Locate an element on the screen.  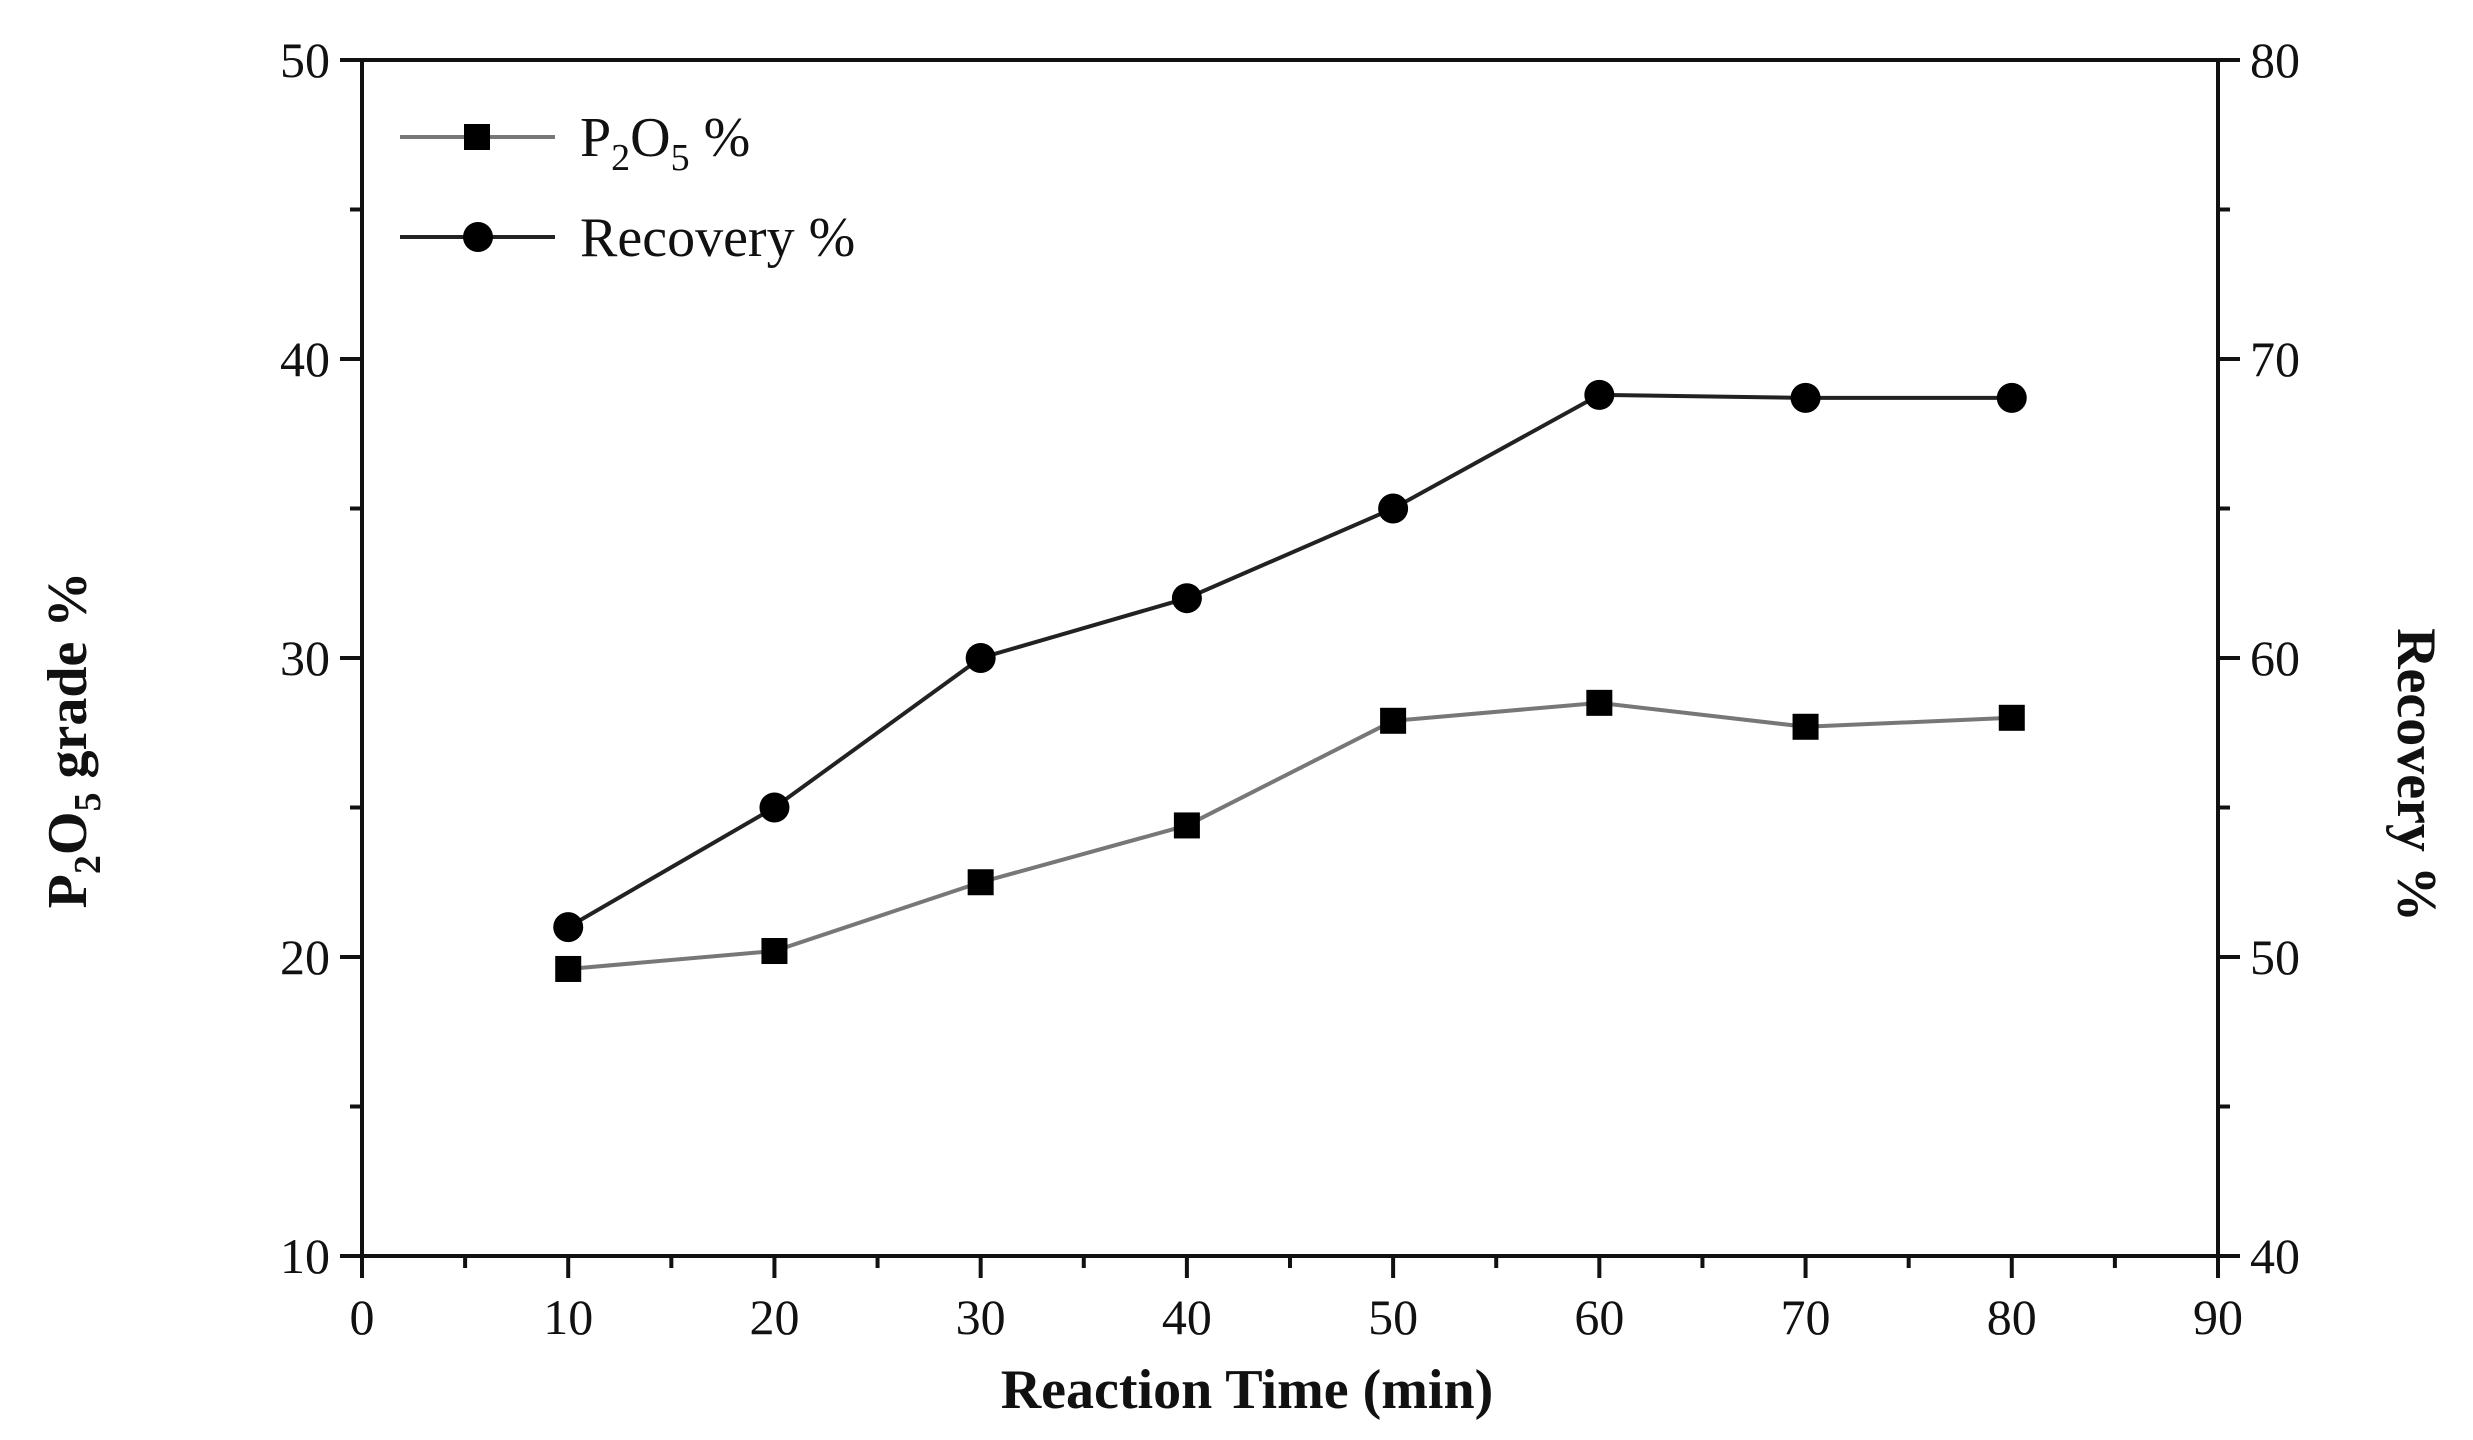
x-tick-label: 70 is located at coordinates (1806, 1317).